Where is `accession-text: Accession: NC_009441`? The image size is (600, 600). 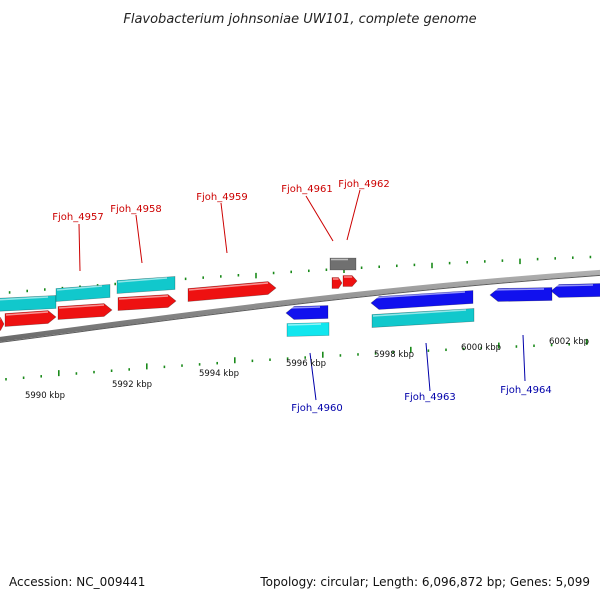
accession-text: Accession: NC_009441 is located at coordinates (77, 582).